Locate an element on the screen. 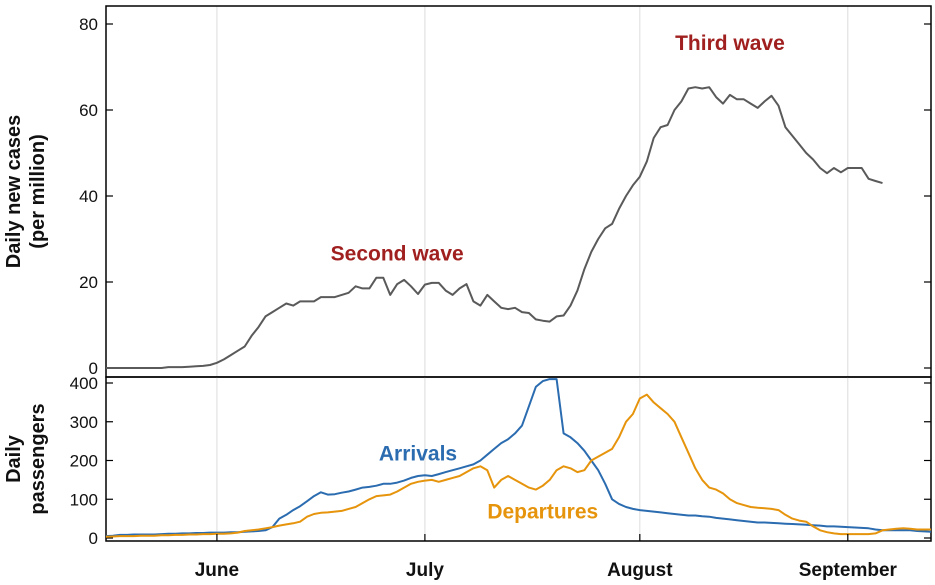 Image resolution: width=935 pixels, height=585 pixels. annotation-arrivals: Arrivals is located at coordinates (418, 454).